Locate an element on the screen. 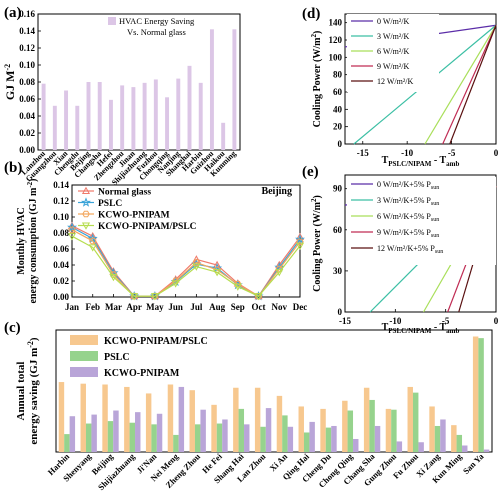  x-axis-label-sub: PSLC/NIPAM is located at coordinates (409, 331).